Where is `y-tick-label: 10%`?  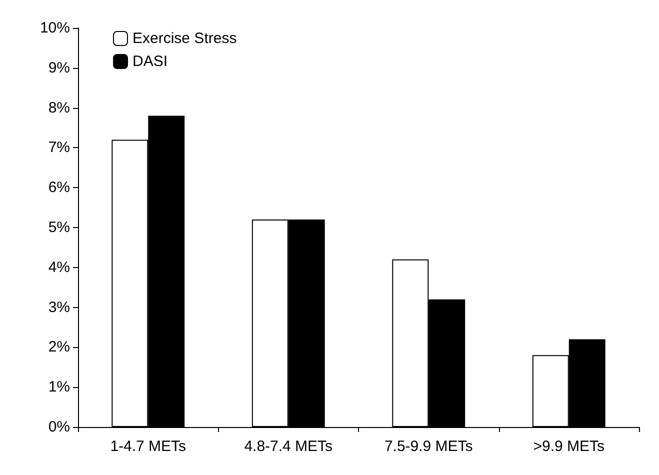 y-tick-label: 10% is located at coordinates (55, 28).